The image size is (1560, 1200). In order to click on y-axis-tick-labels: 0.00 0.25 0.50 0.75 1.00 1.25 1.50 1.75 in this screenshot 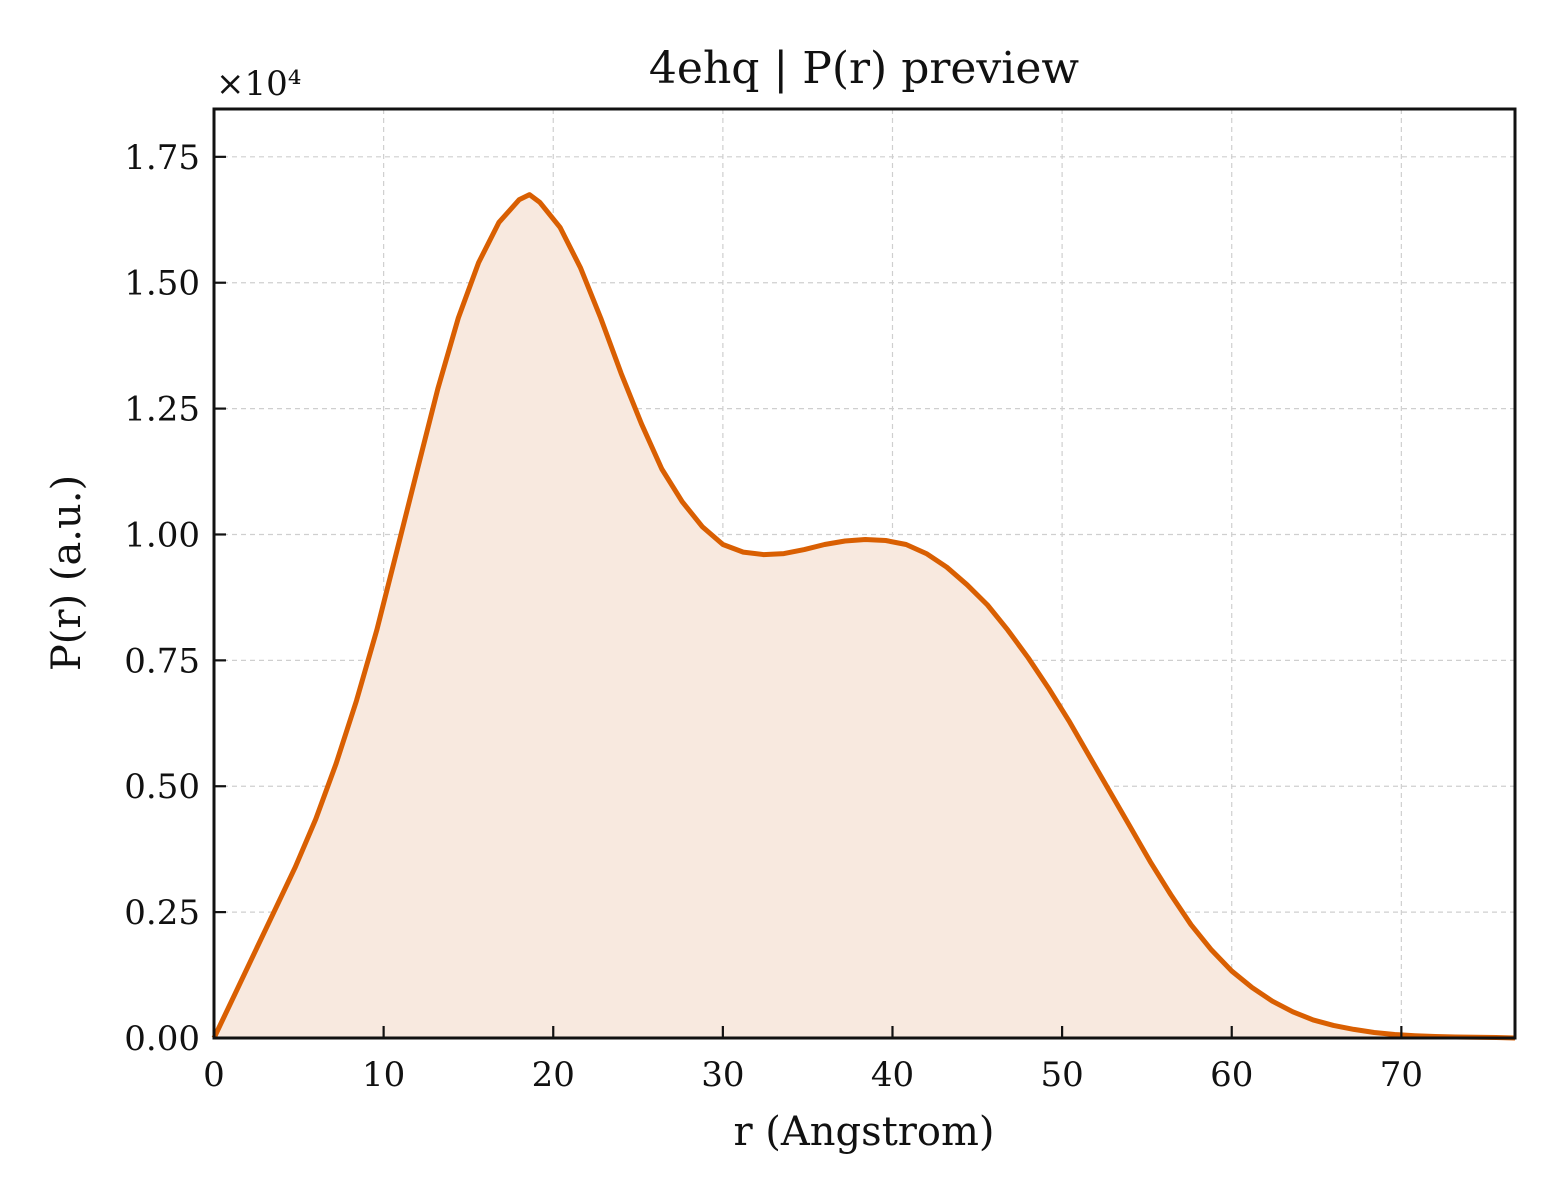, I will do `click(162, 598)`.